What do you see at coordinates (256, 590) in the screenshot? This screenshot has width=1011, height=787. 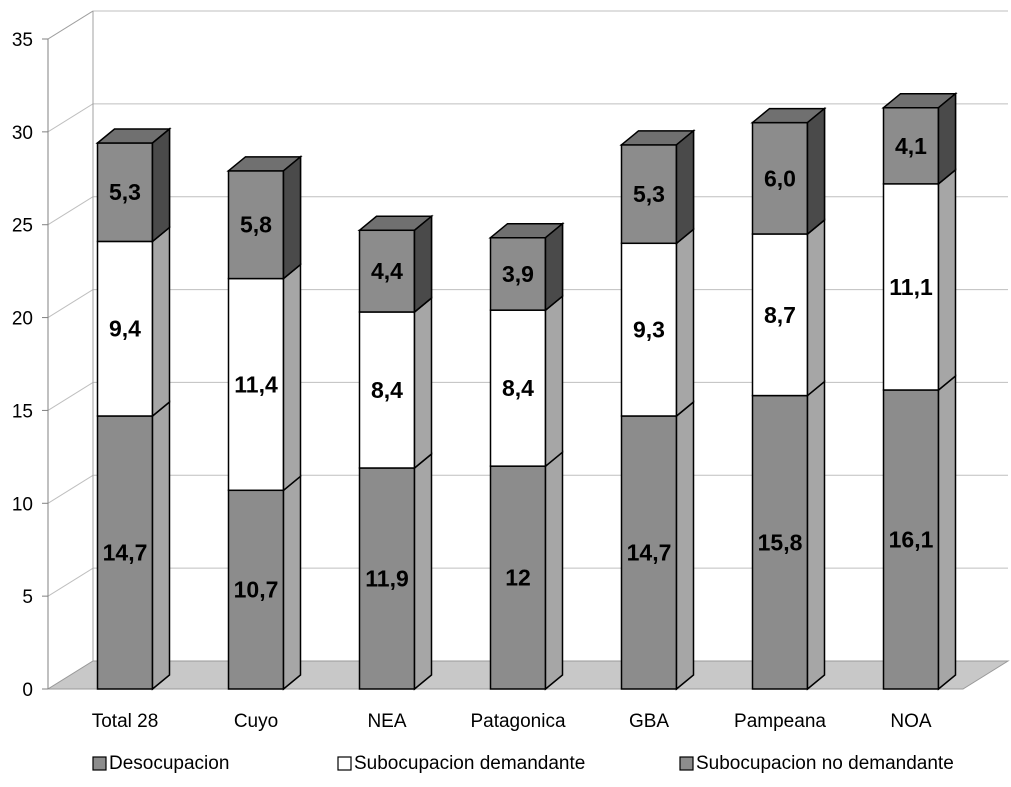 I see `data-label: 10,7` at bounding box center [256, 590].